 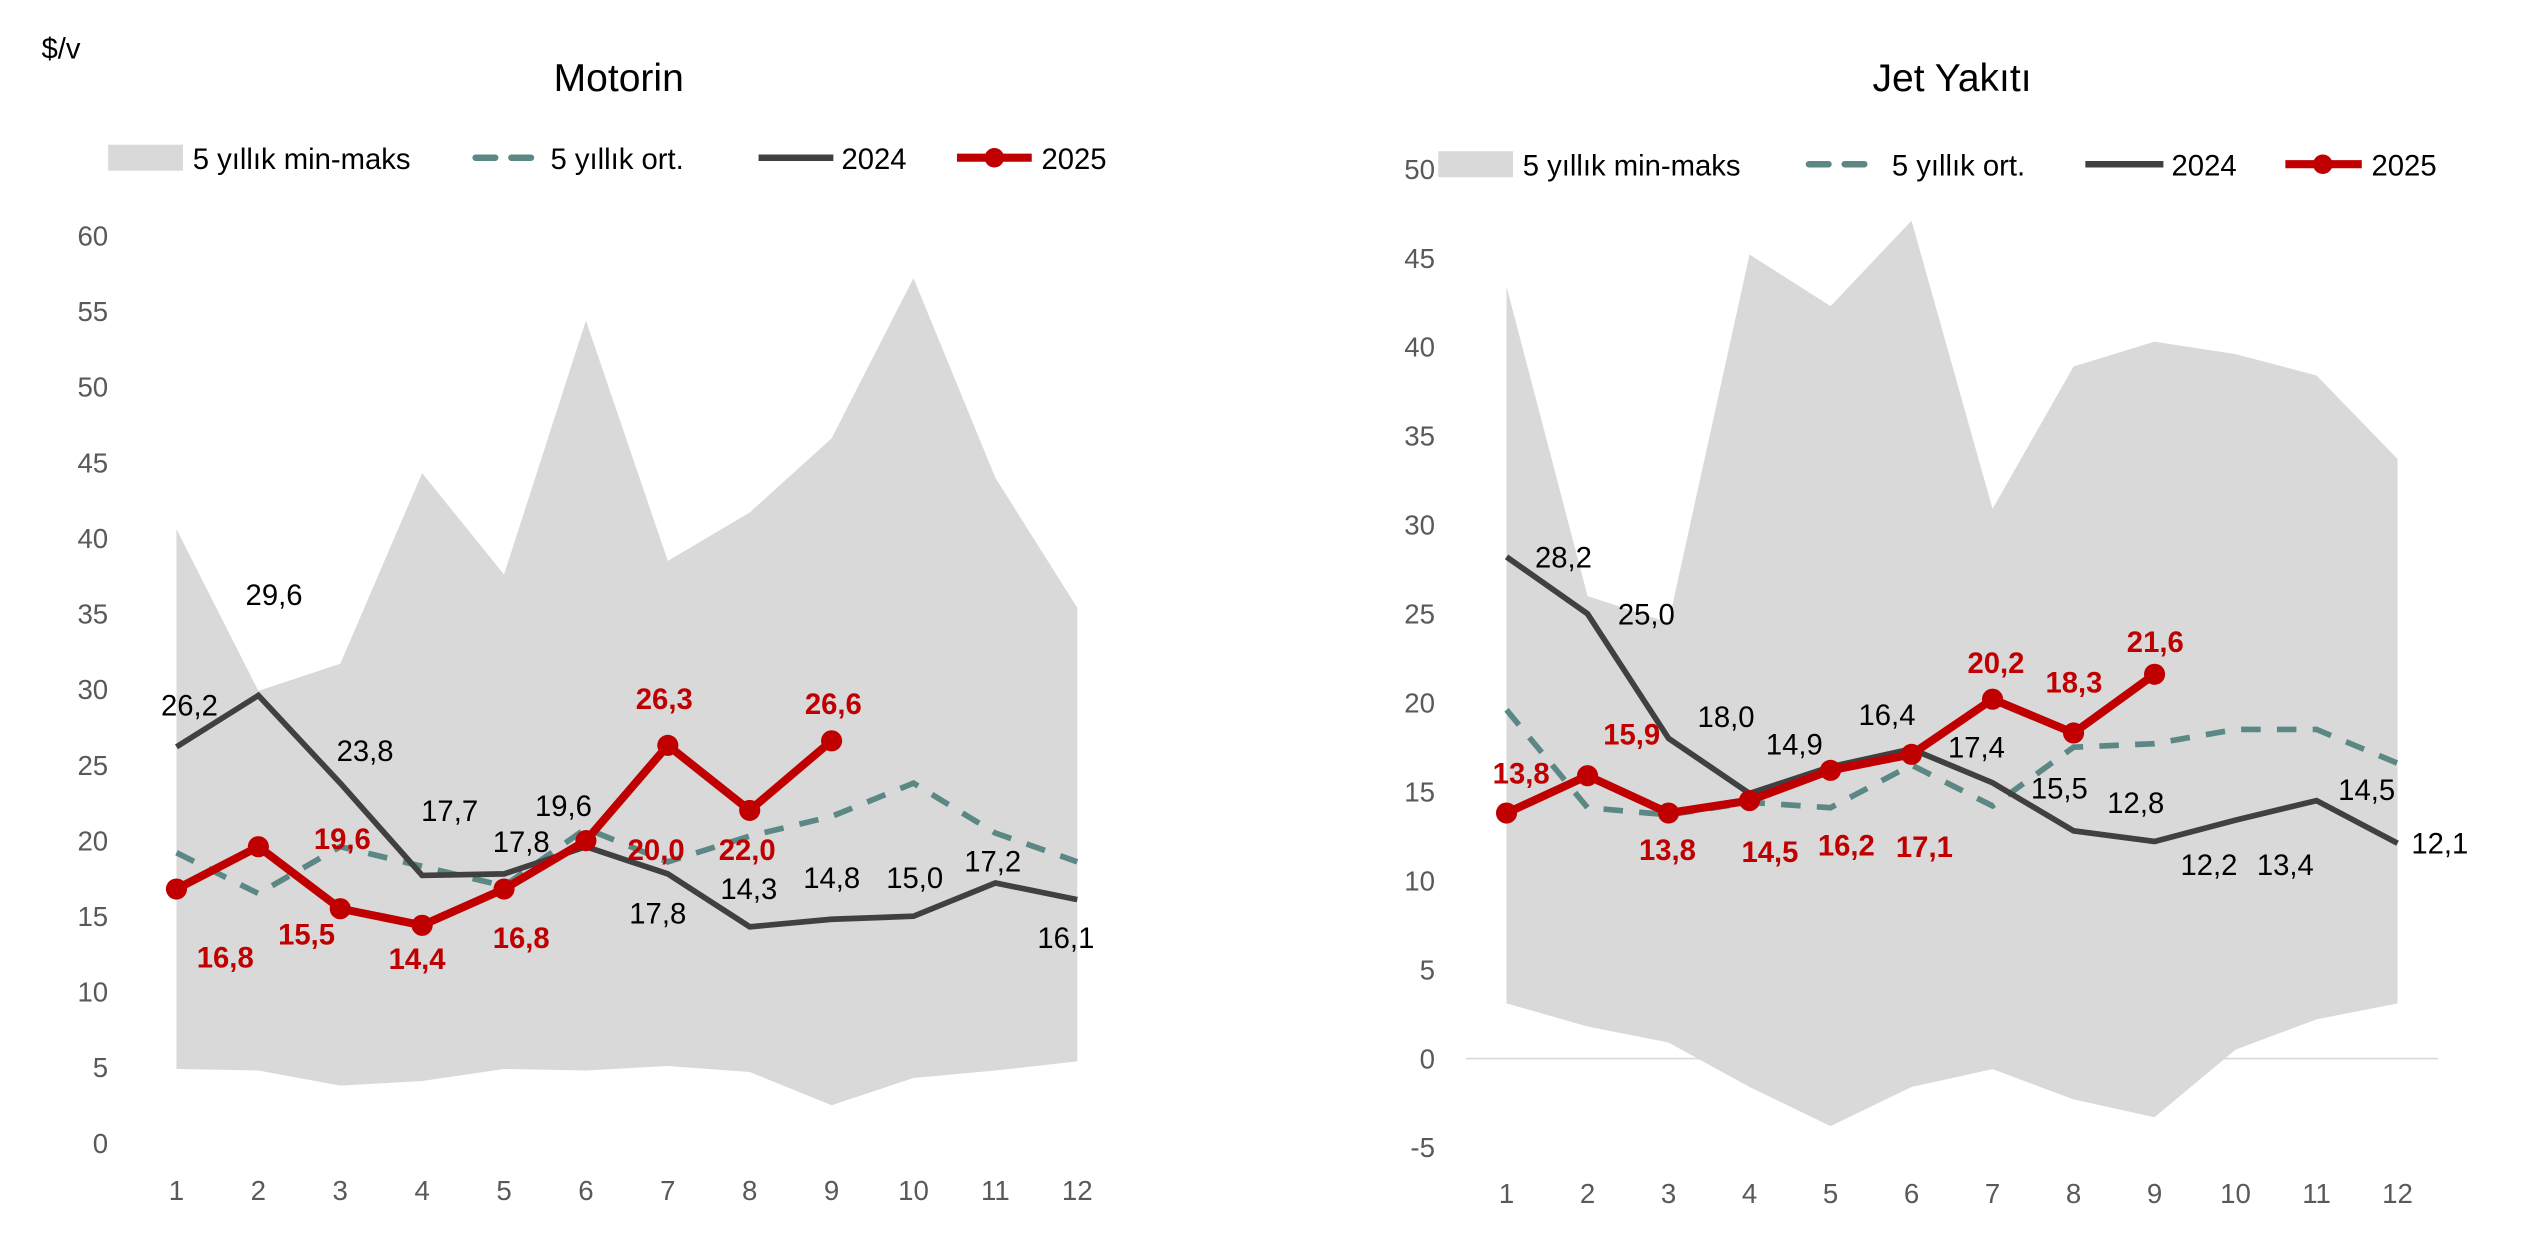 I want to click on data-label-2024: 29,6, so click(x=274, y=596).